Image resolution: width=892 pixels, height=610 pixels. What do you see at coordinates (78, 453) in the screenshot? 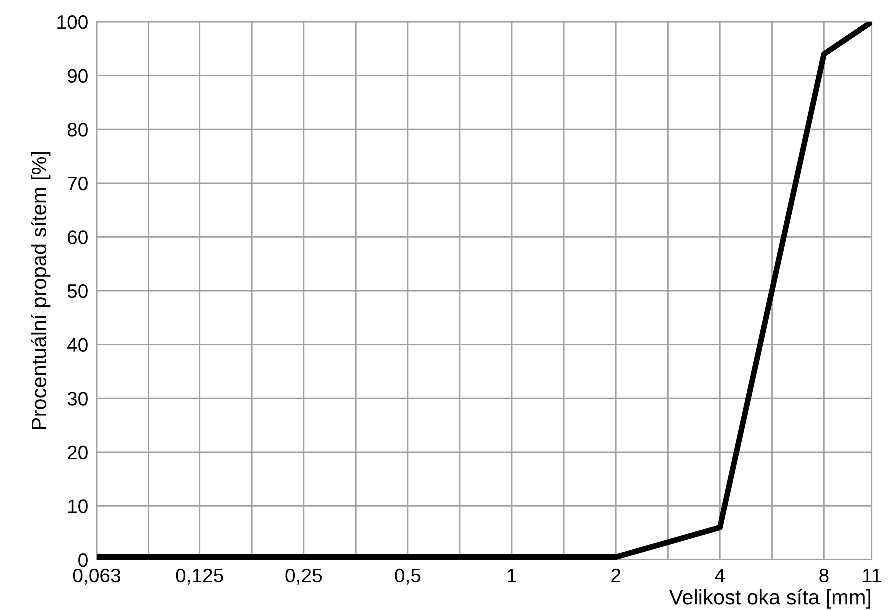
I see `y-tick-label: 20` at bounding box center [78, 453].